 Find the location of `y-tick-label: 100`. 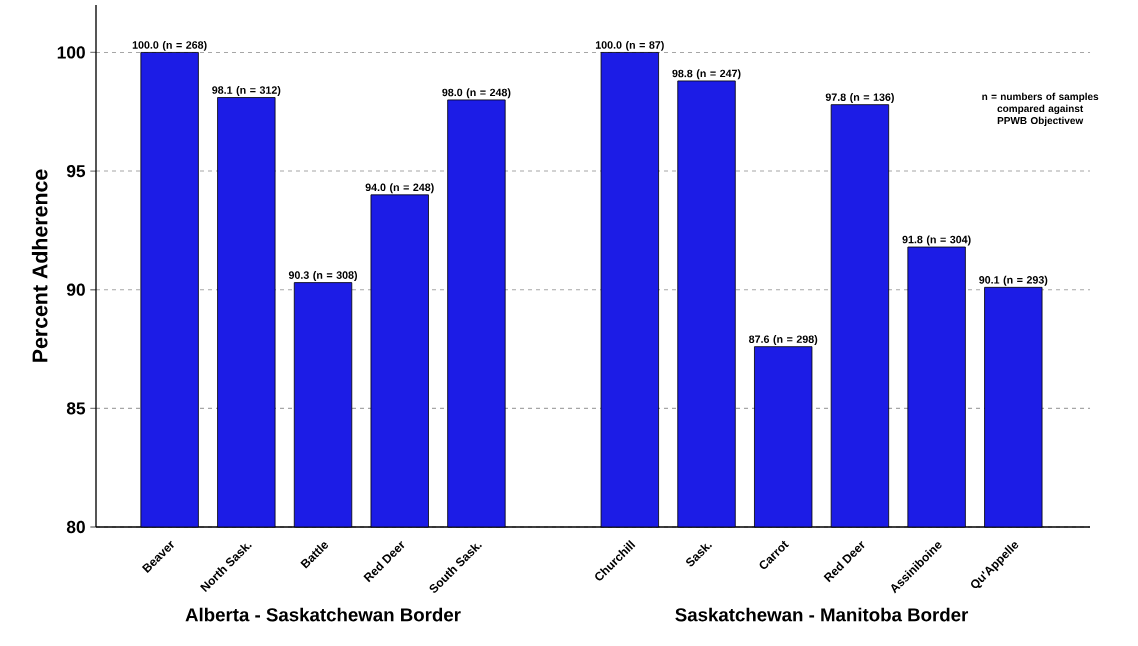

y-tick-label: 100 is located at coordinates (71, 52).